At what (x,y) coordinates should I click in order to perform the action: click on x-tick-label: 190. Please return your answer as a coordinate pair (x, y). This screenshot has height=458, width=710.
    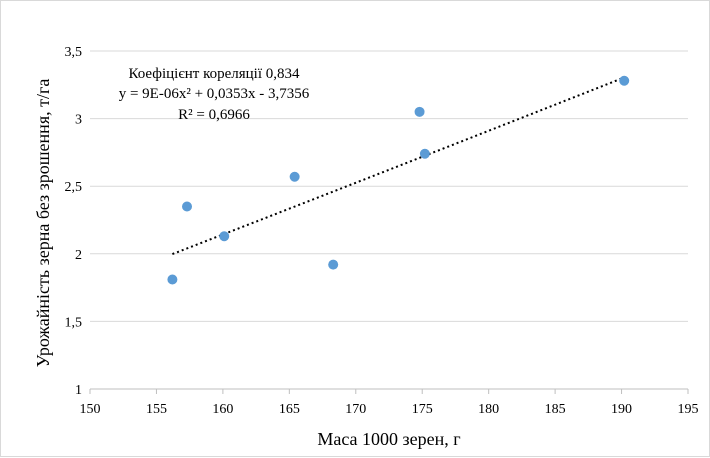
    Looking at the image, I should click on (621, 409).